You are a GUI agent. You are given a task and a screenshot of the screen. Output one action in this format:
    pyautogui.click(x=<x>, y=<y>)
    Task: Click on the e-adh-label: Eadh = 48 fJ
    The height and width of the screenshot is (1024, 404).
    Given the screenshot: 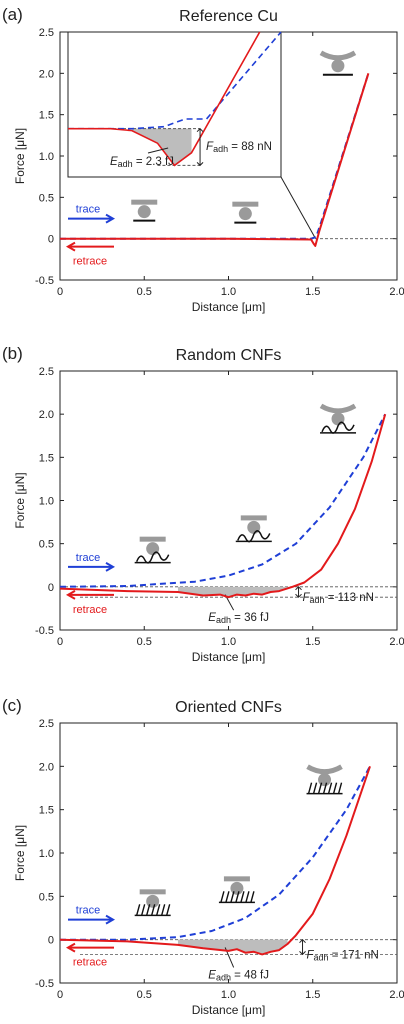 What is the action you would take?
    pyautogui.click(x=238, y=975)
    